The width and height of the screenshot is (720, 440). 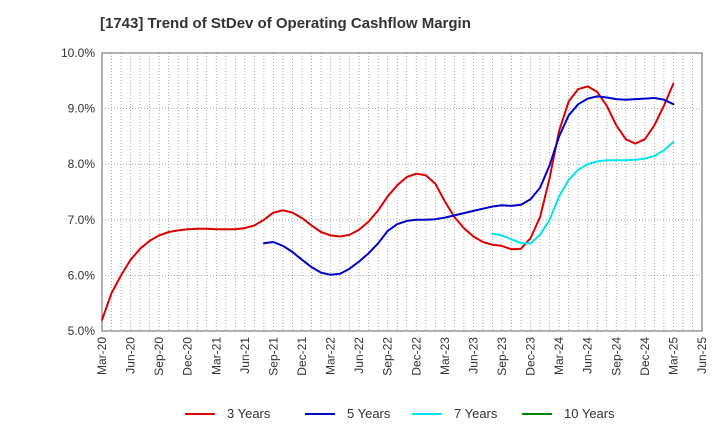 What do you see at coordinates (82, 331) in the screenshot?
I see `y-tick-label: 5.0%` at bounding box center [82, 331].